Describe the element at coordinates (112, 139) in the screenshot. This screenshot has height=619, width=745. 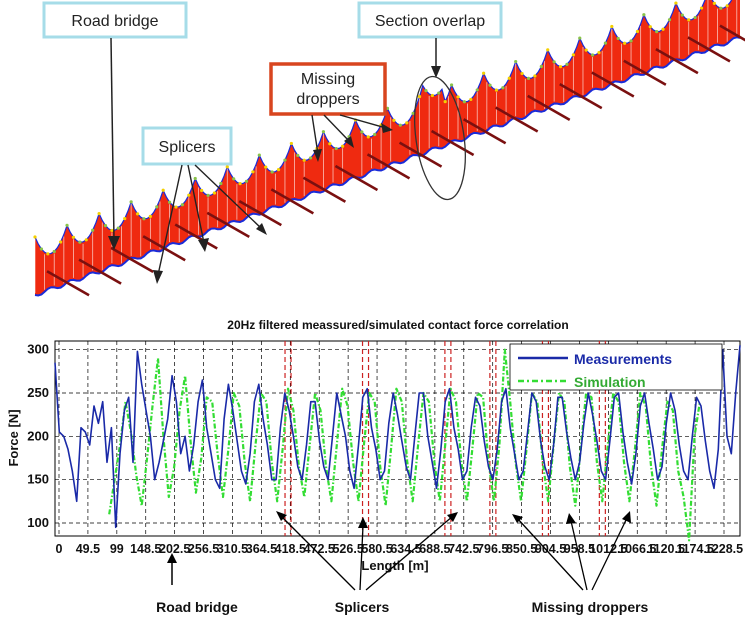
I see `road-bridge-arrow` at that location.